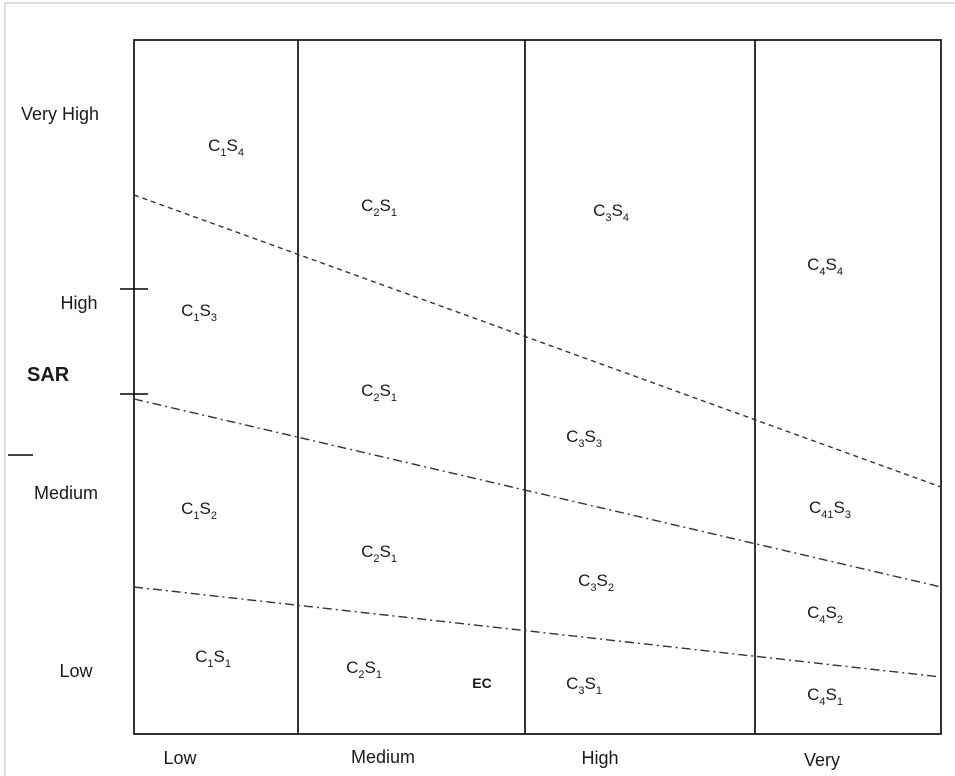  What do you see at coordinates (199, 312) in the screenshot?
I see `zone-label: C1S3` at bounding box center [199, 312].